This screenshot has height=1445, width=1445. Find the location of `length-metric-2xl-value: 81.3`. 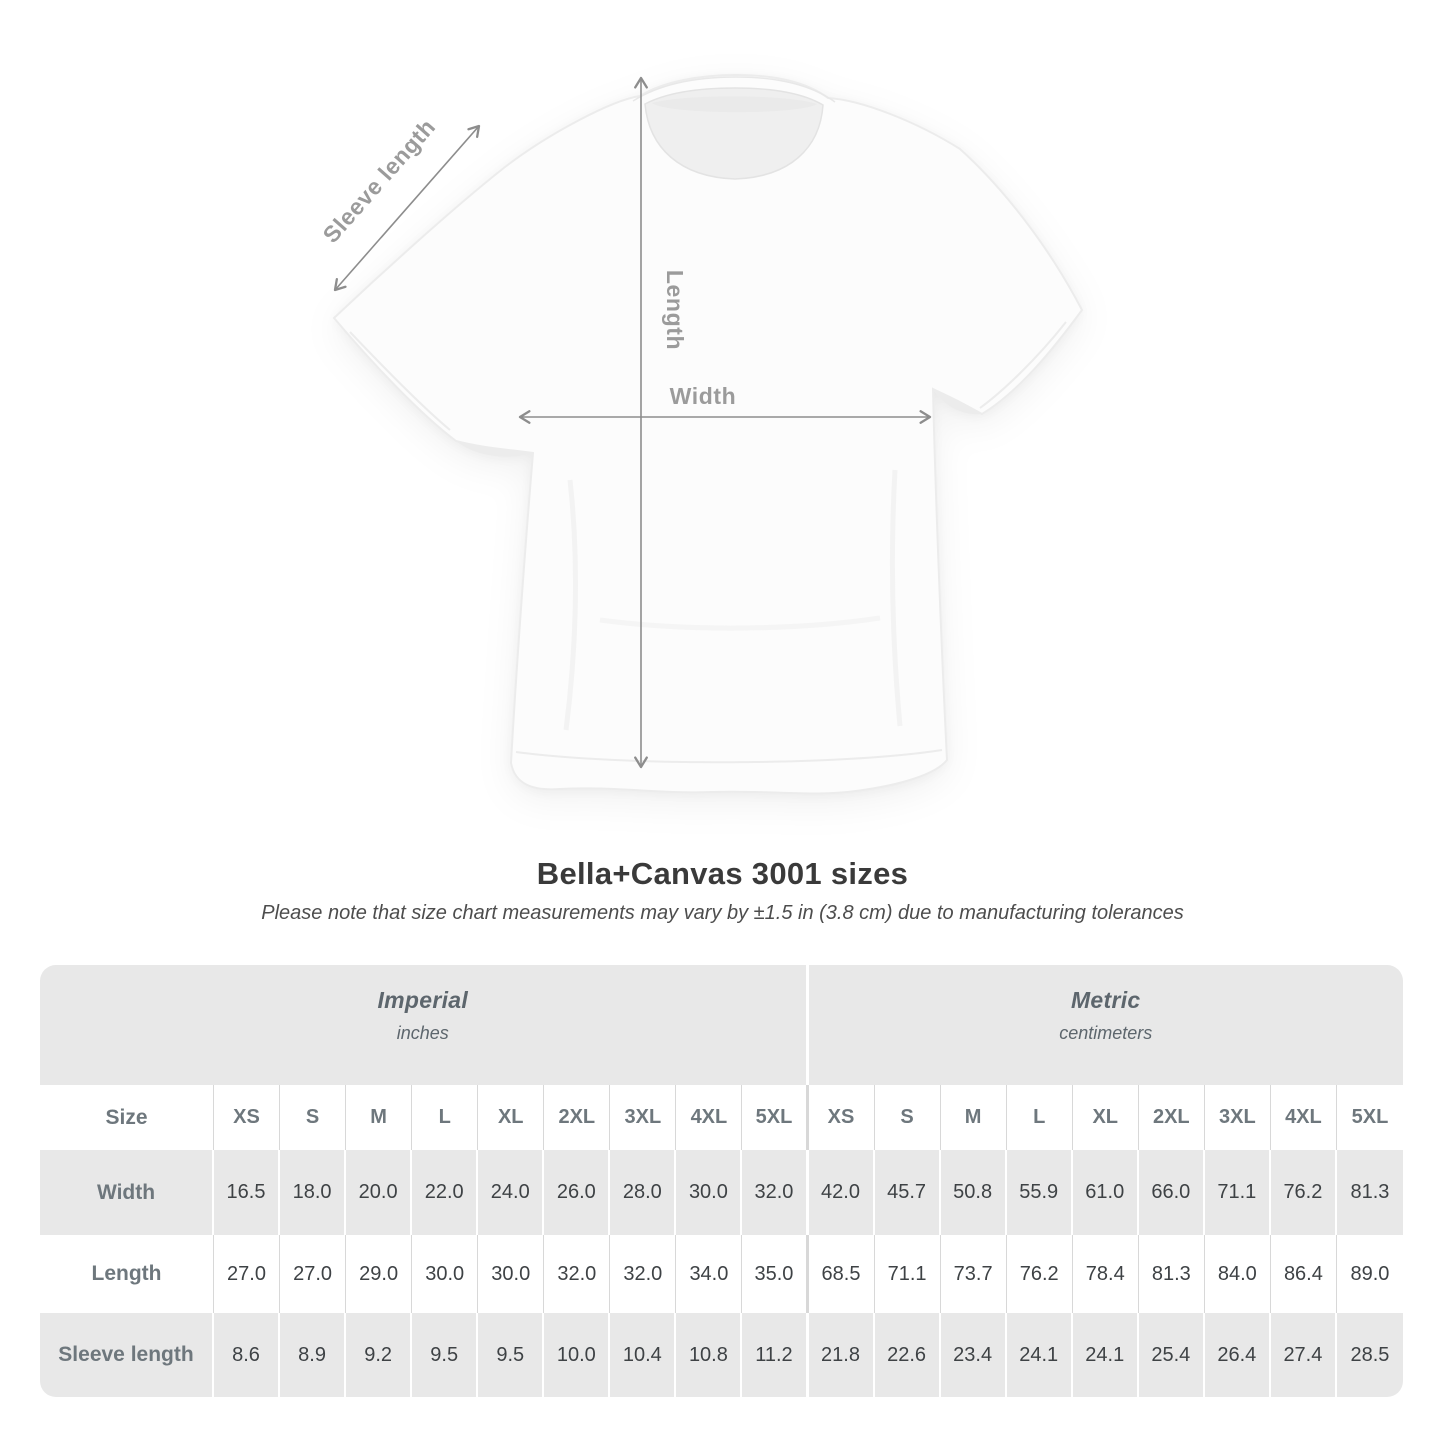

length-metric-2xl-value: 81.3 is located at coordinates (1171, 1274).